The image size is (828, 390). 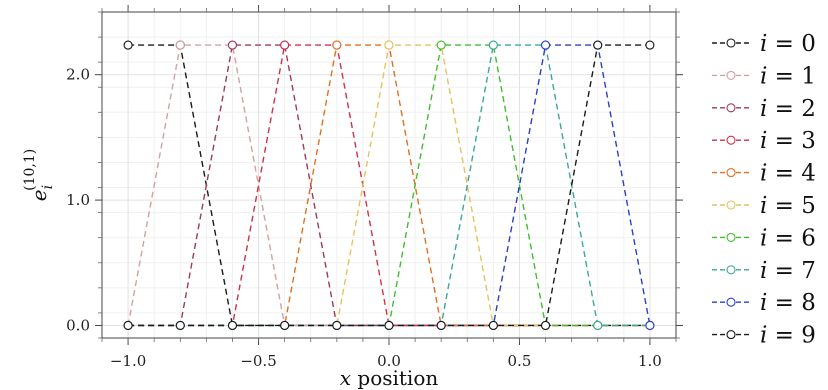 I want to click on legend-item-2: i = 2, so click(x=764, y=109).